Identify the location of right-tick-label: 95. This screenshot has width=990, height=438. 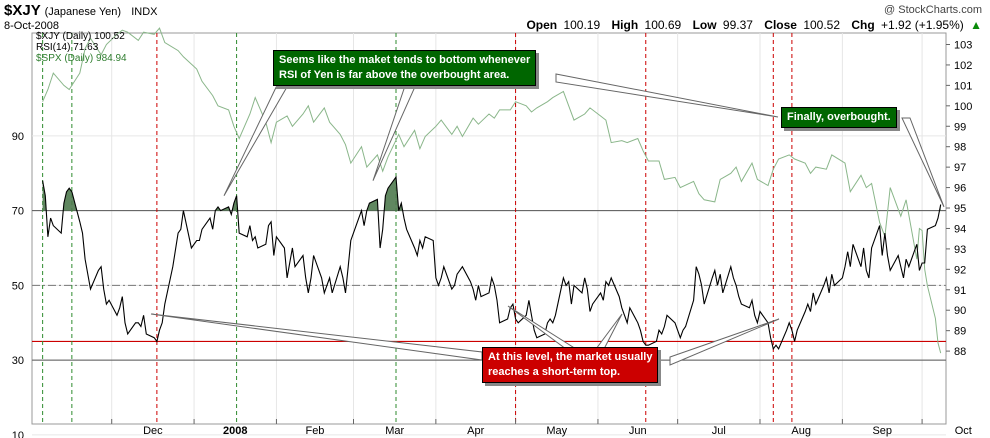
(960, 209).